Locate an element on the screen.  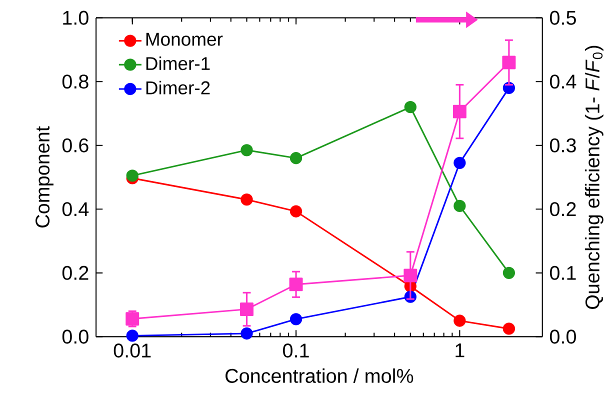
y-tick-label: 0.2 is located at coordinates (75, 273).